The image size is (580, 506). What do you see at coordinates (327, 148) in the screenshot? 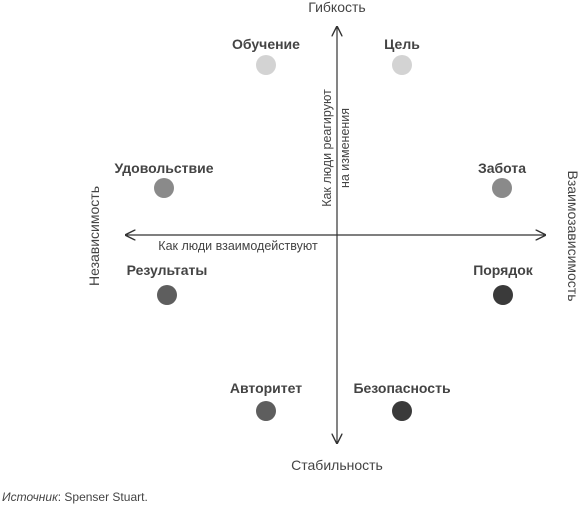
I see `vertical-axis-caption-line1: Как люди реагируют` at bounding box center [327, 148].